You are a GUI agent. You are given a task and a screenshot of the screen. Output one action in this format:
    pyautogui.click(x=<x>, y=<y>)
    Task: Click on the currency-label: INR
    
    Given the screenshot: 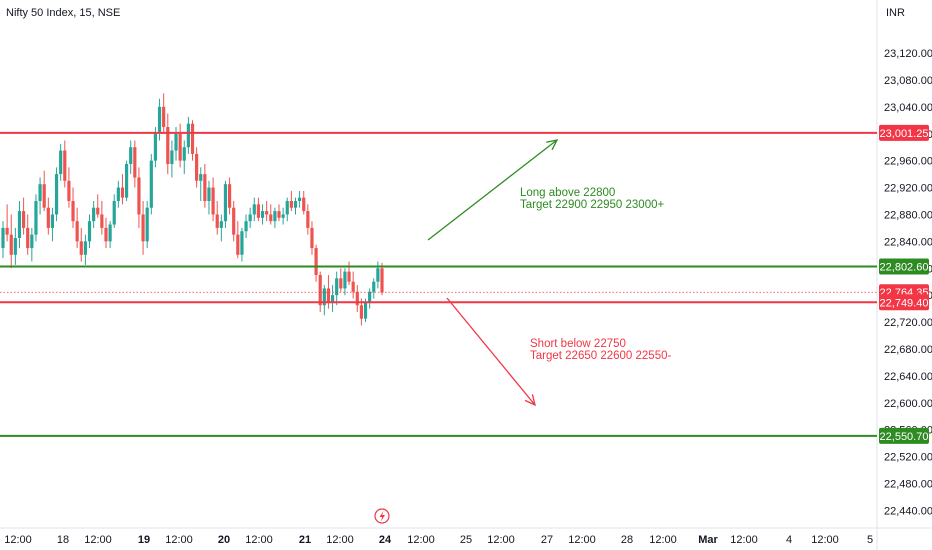 What is the action you would take?
    pyautogui.click(x=895, y=13)
    